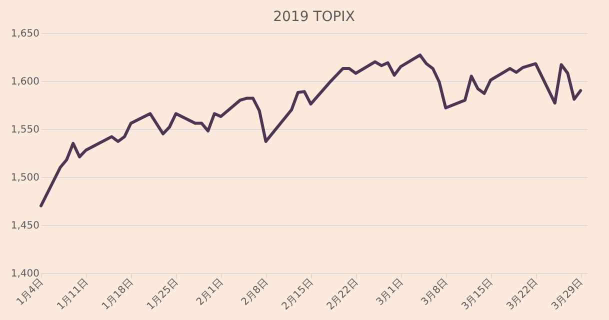 This screenshot has height=320, width=609. Describe the element at coordinates (568, 294) in the screenshot. I see `x-tick-label: 3月29日` at that location.